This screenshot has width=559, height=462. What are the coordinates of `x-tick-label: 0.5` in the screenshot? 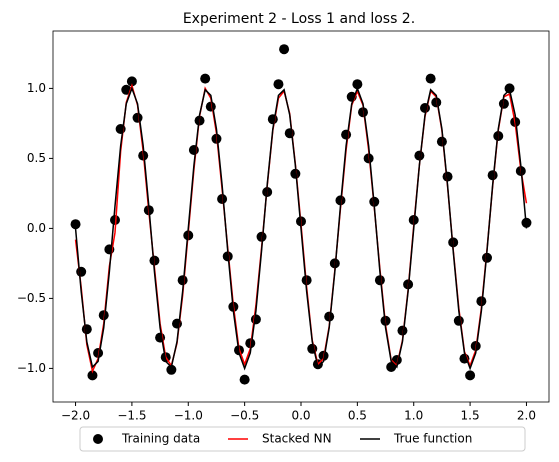 It's located at (357, 416).